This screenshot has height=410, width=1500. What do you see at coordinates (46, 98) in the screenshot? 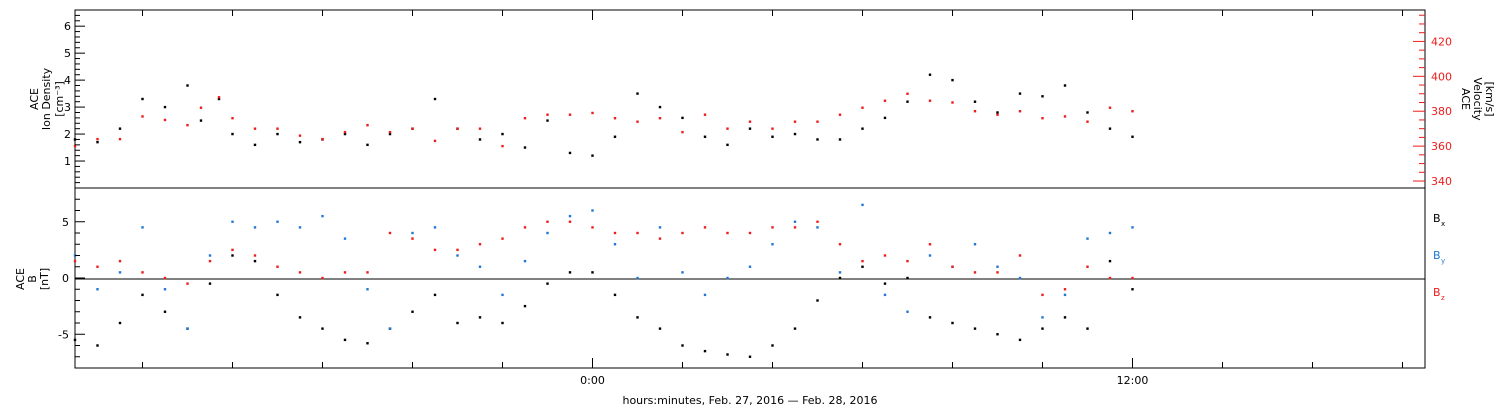
I see `density-ylabel-line2: Ion Density` at bounding box center [46, 98].